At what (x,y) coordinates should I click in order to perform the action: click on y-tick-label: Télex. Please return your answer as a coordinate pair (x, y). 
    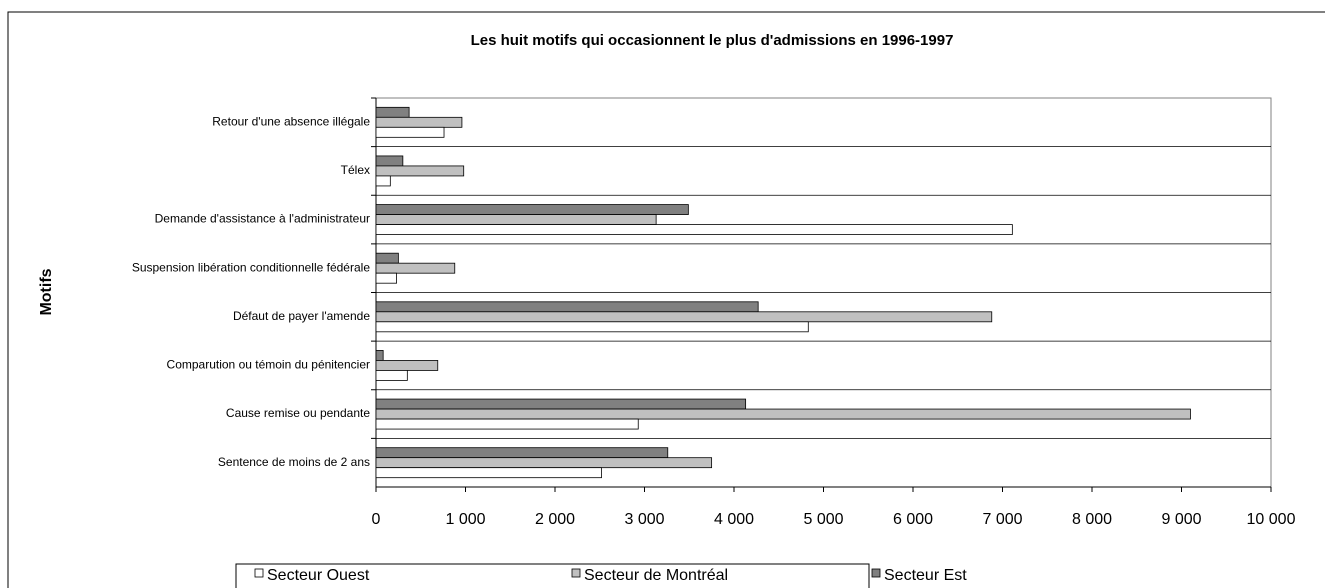
    Looking at the image, I should click on (355, 170).